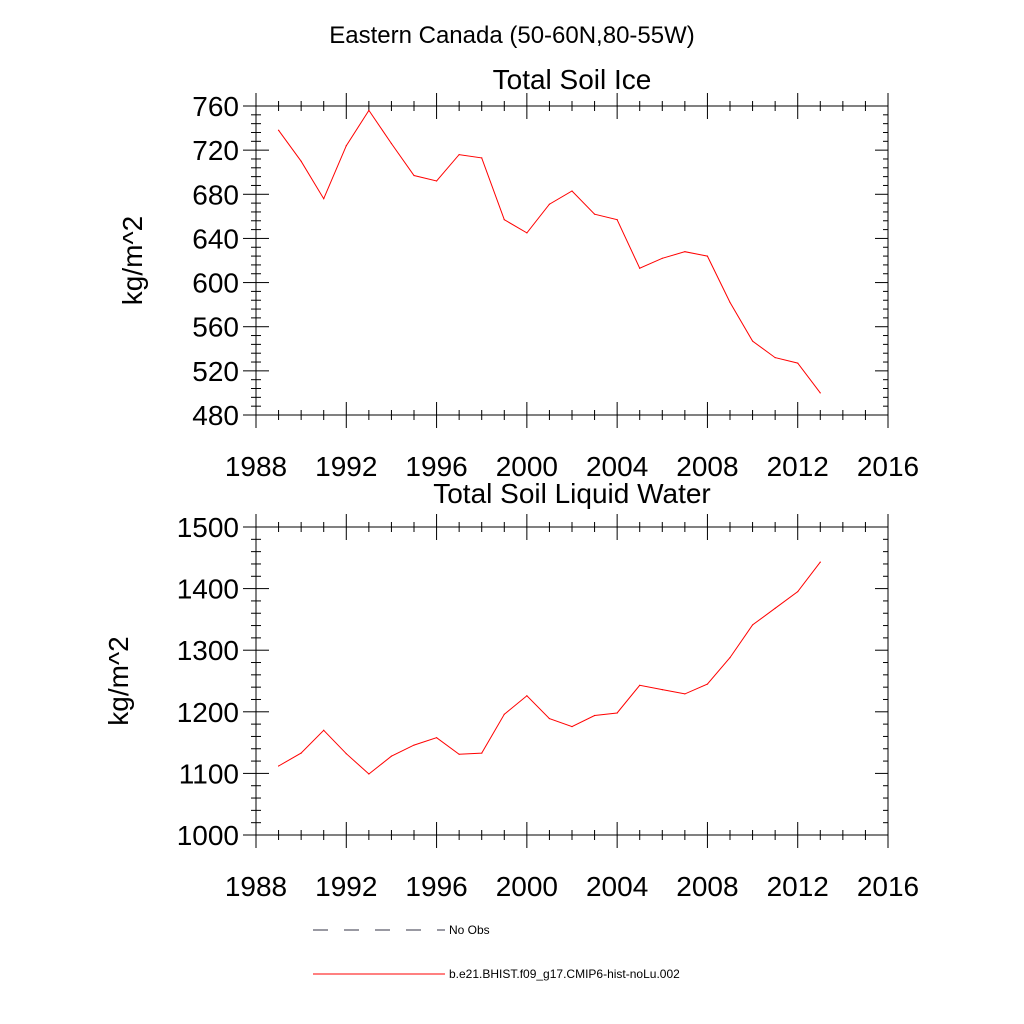 This screenshot has width=1024, height=1024. Describe the element at coordinates (469, 930) in the screenshot. I see `legend-label-no-obs: No Obs` at that location.